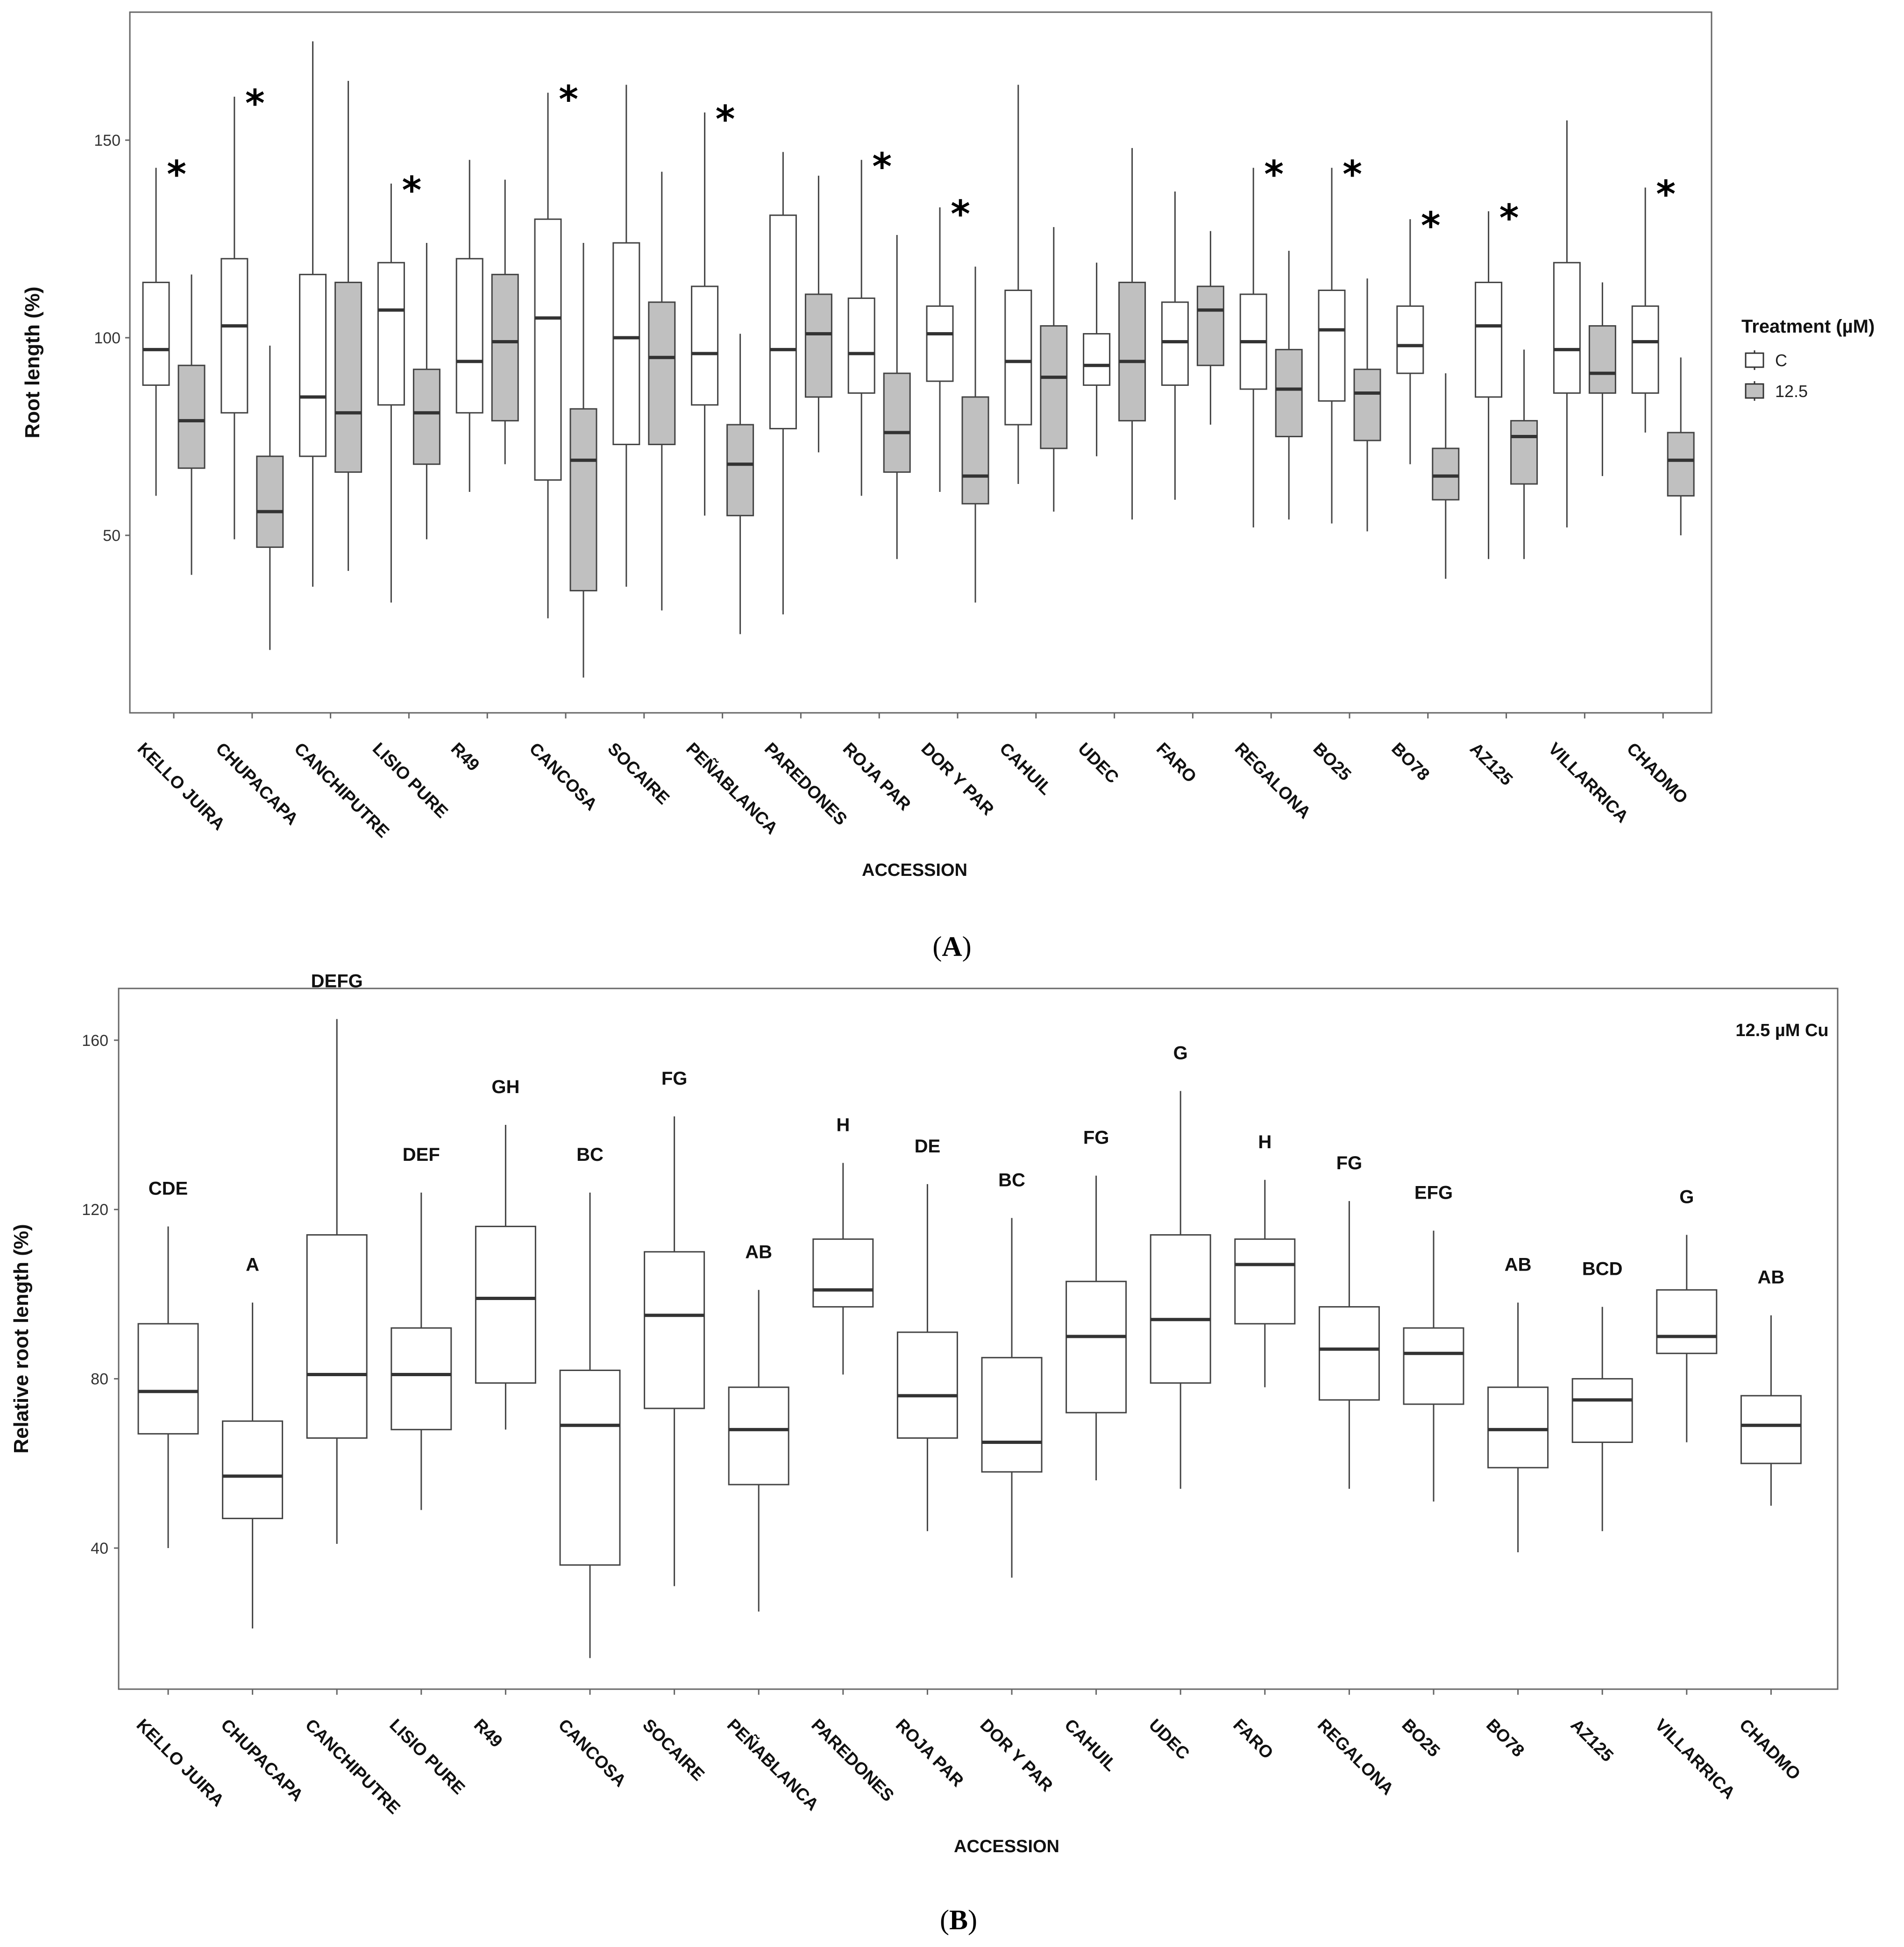  I want to click on group-letter-udec: G, so click(1180, 1053).